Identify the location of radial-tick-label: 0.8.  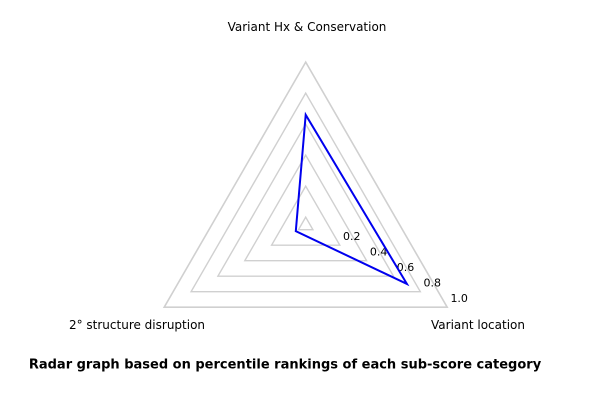
(433, 283).